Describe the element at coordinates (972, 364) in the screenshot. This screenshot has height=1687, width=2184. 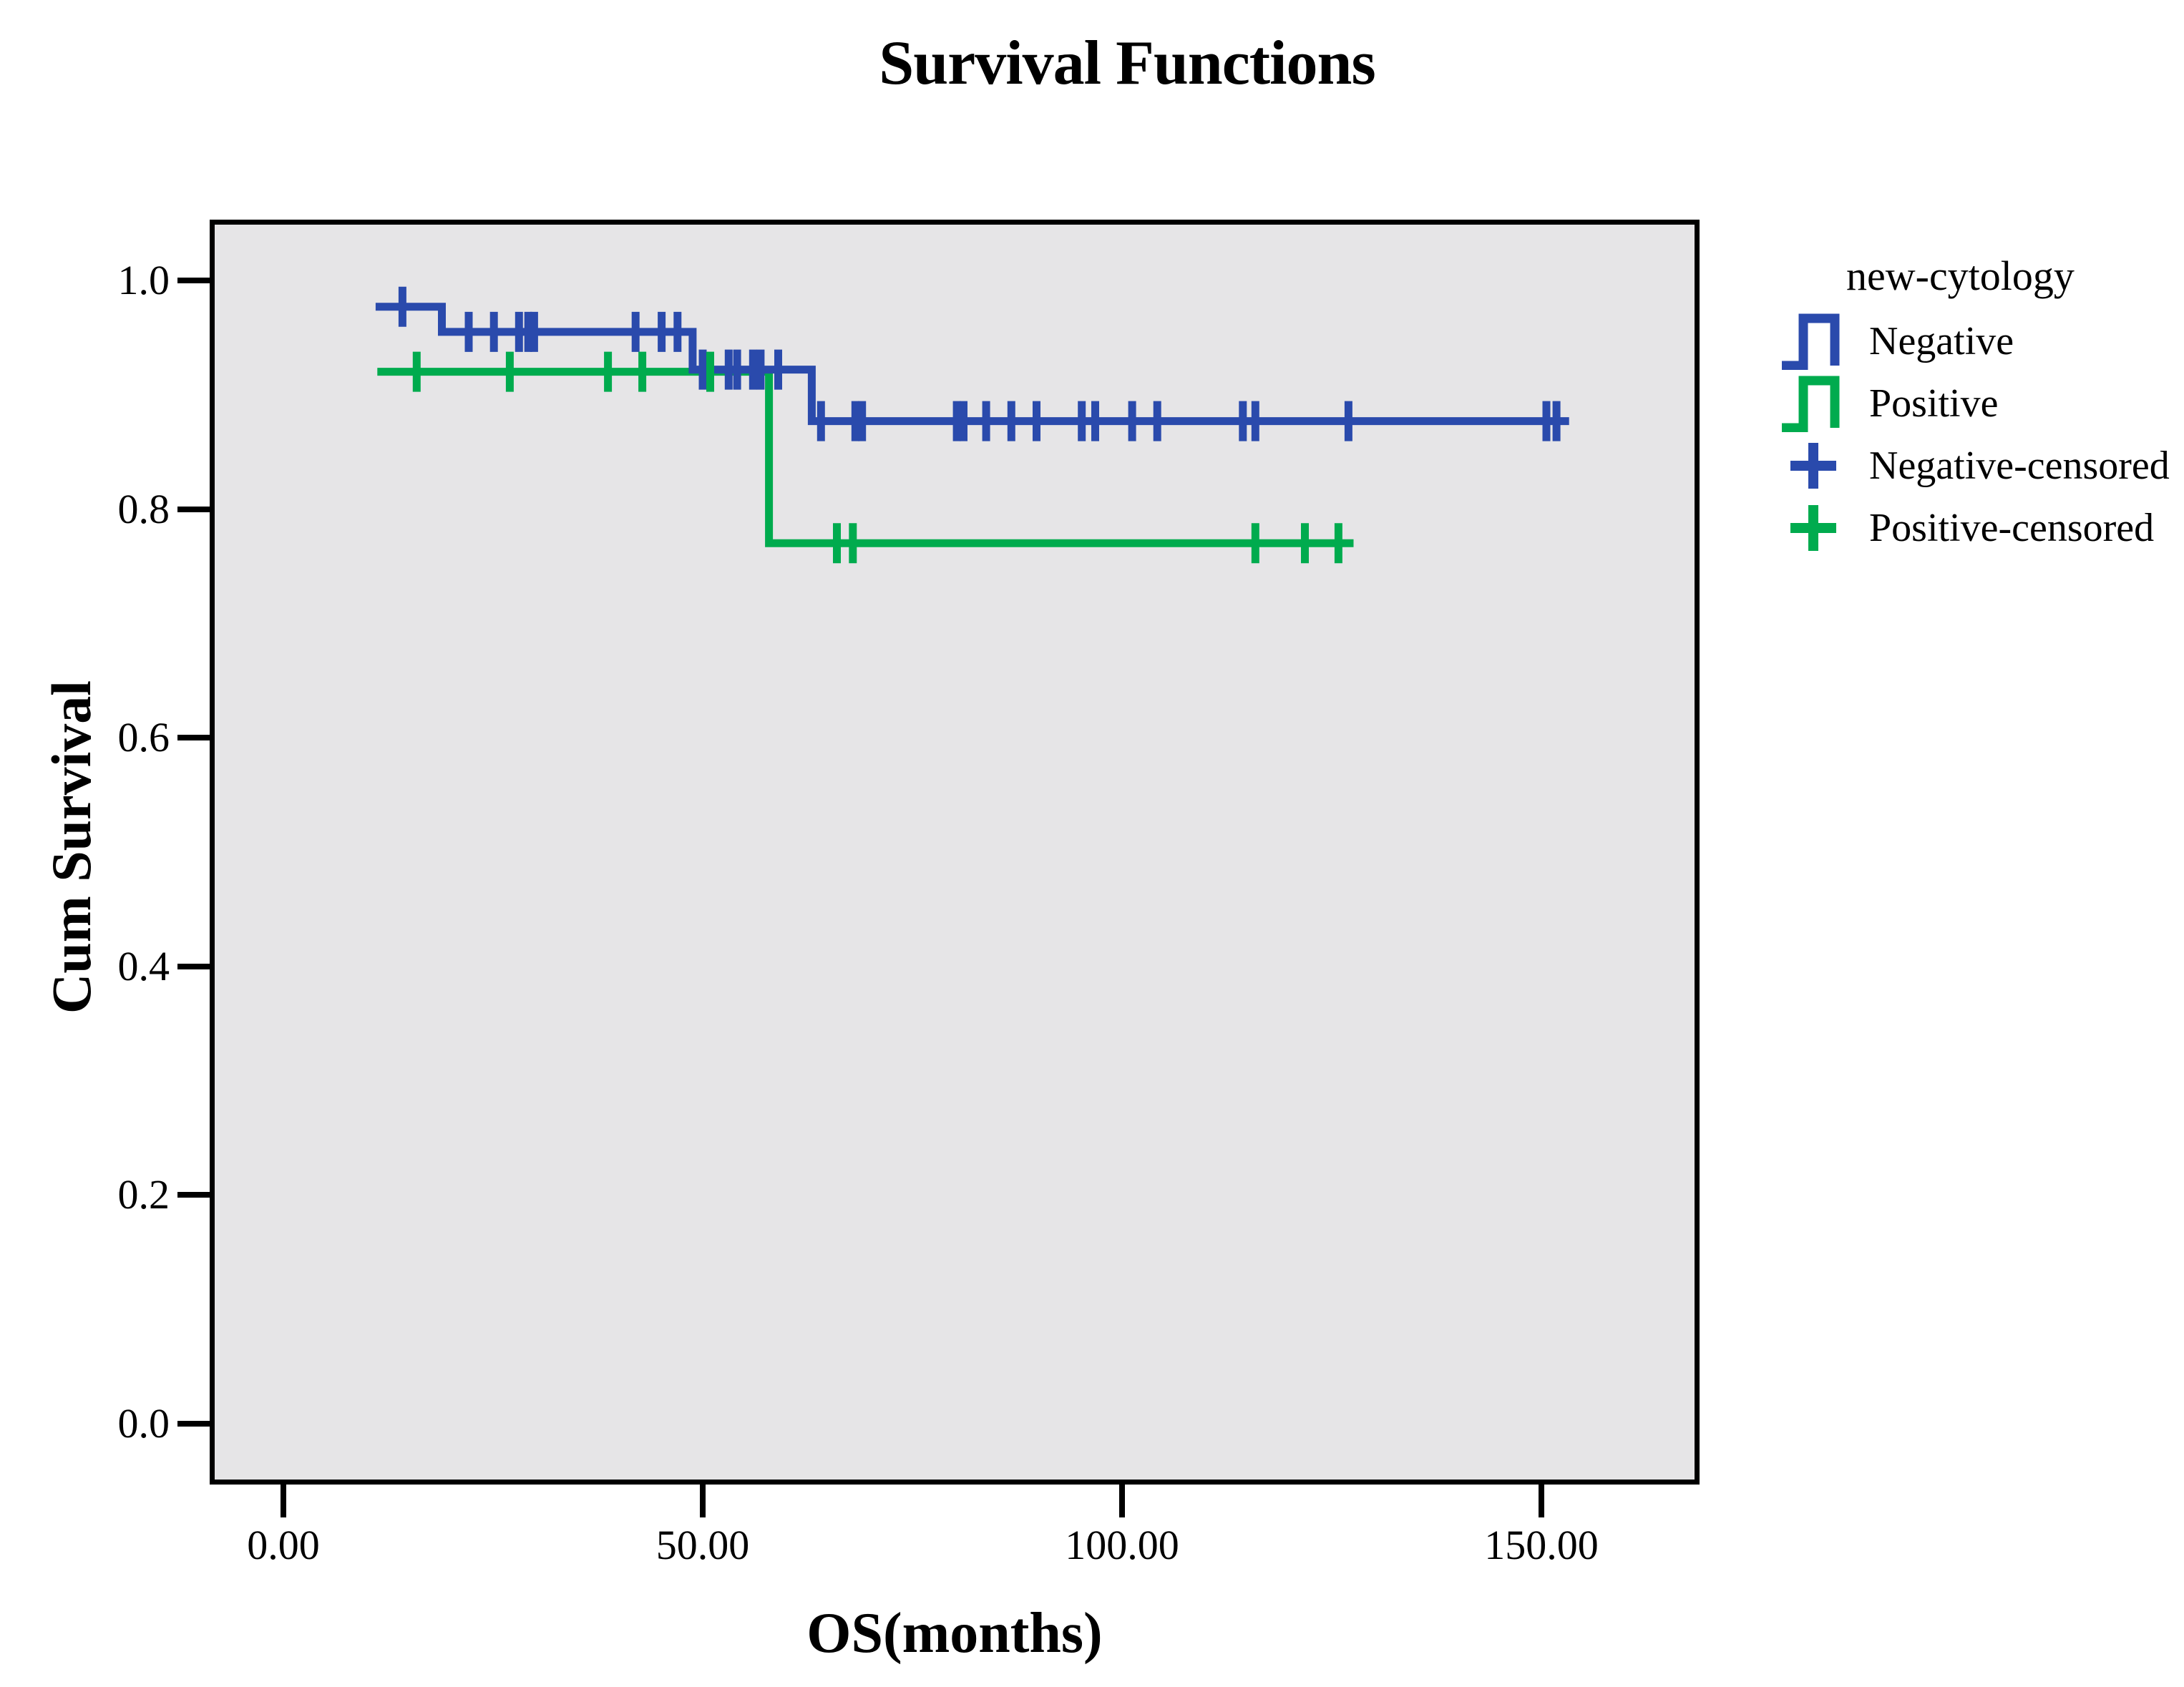
I see `series-line-negative` at that location.